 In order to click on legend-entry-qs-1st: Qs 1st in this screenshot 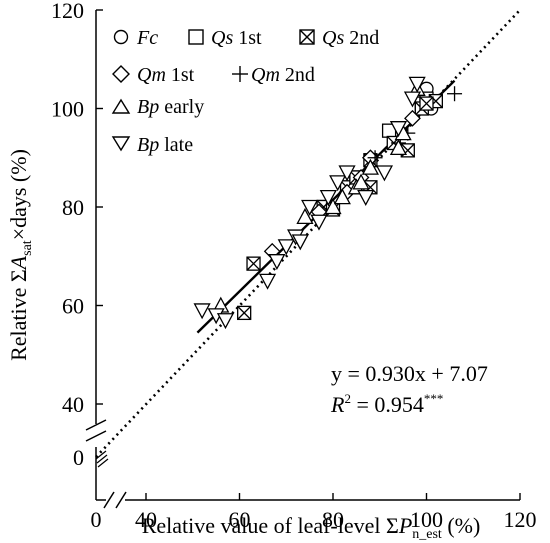, I will do `click(225, 38)`.